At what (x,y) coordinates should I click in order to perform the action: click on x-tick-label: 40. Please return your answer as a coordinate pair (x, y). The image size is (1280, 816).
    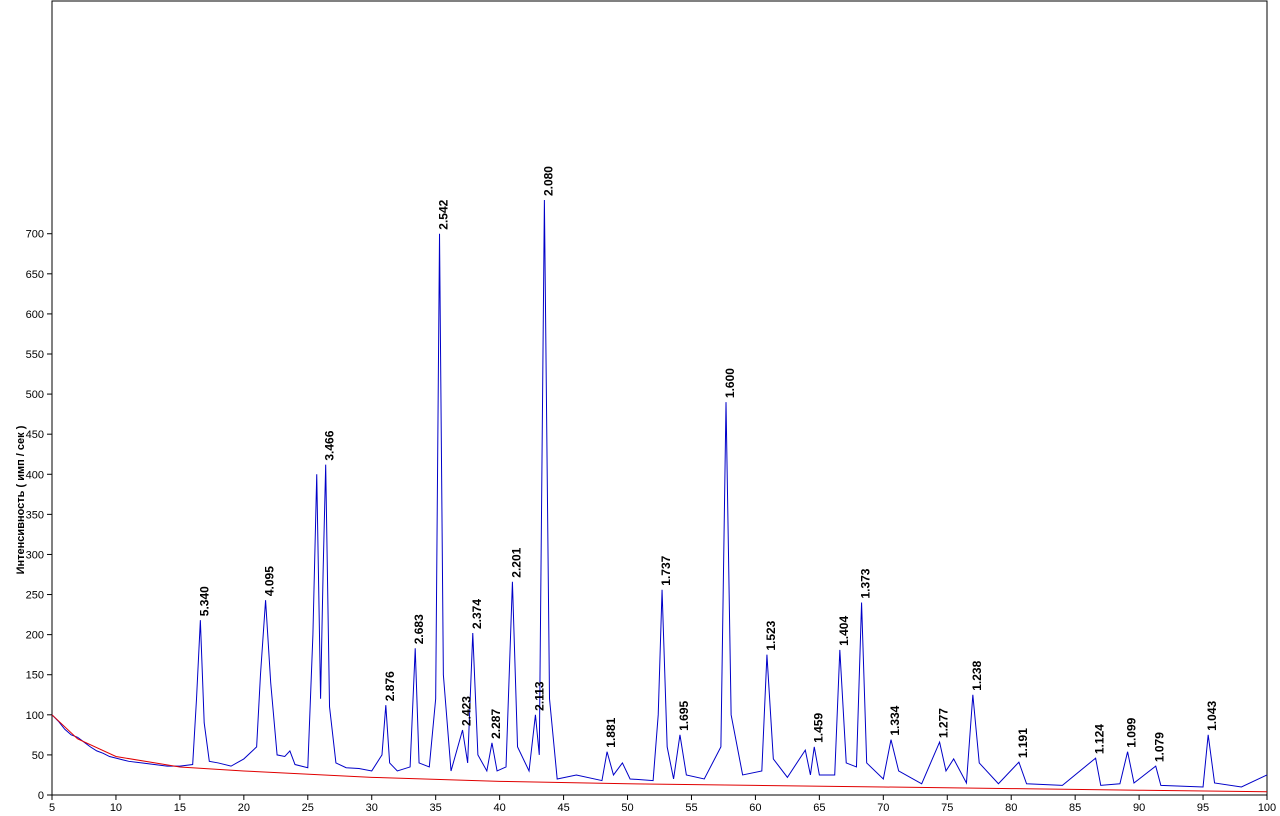
    Looking at the image, I should click on (500, 808).